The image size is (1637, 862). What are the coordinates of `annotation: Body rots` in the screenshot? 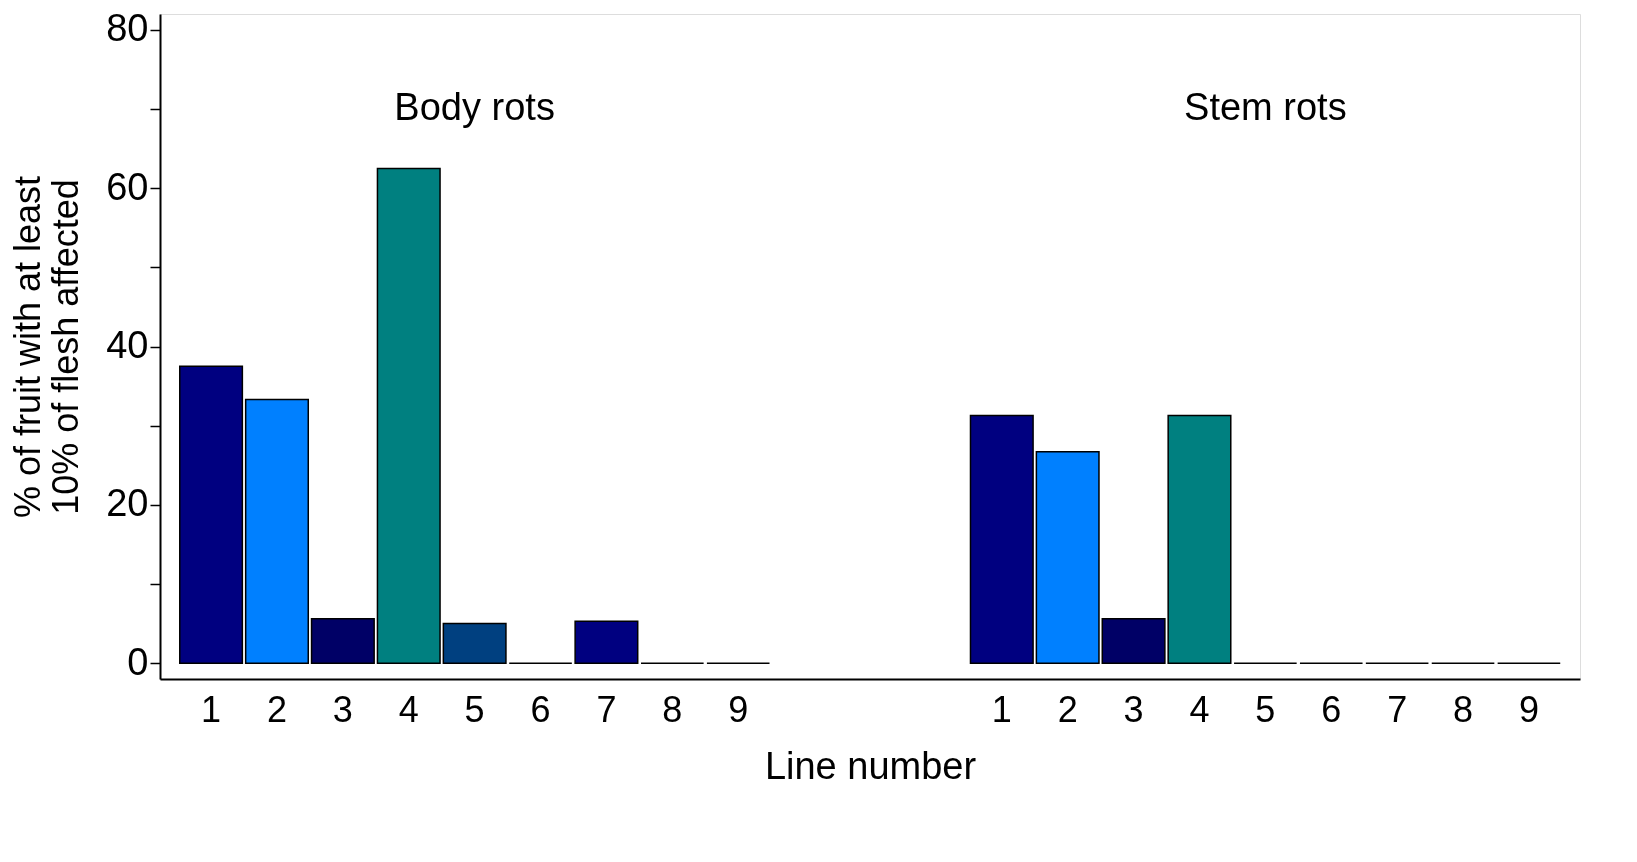 It's located at (474, 107).